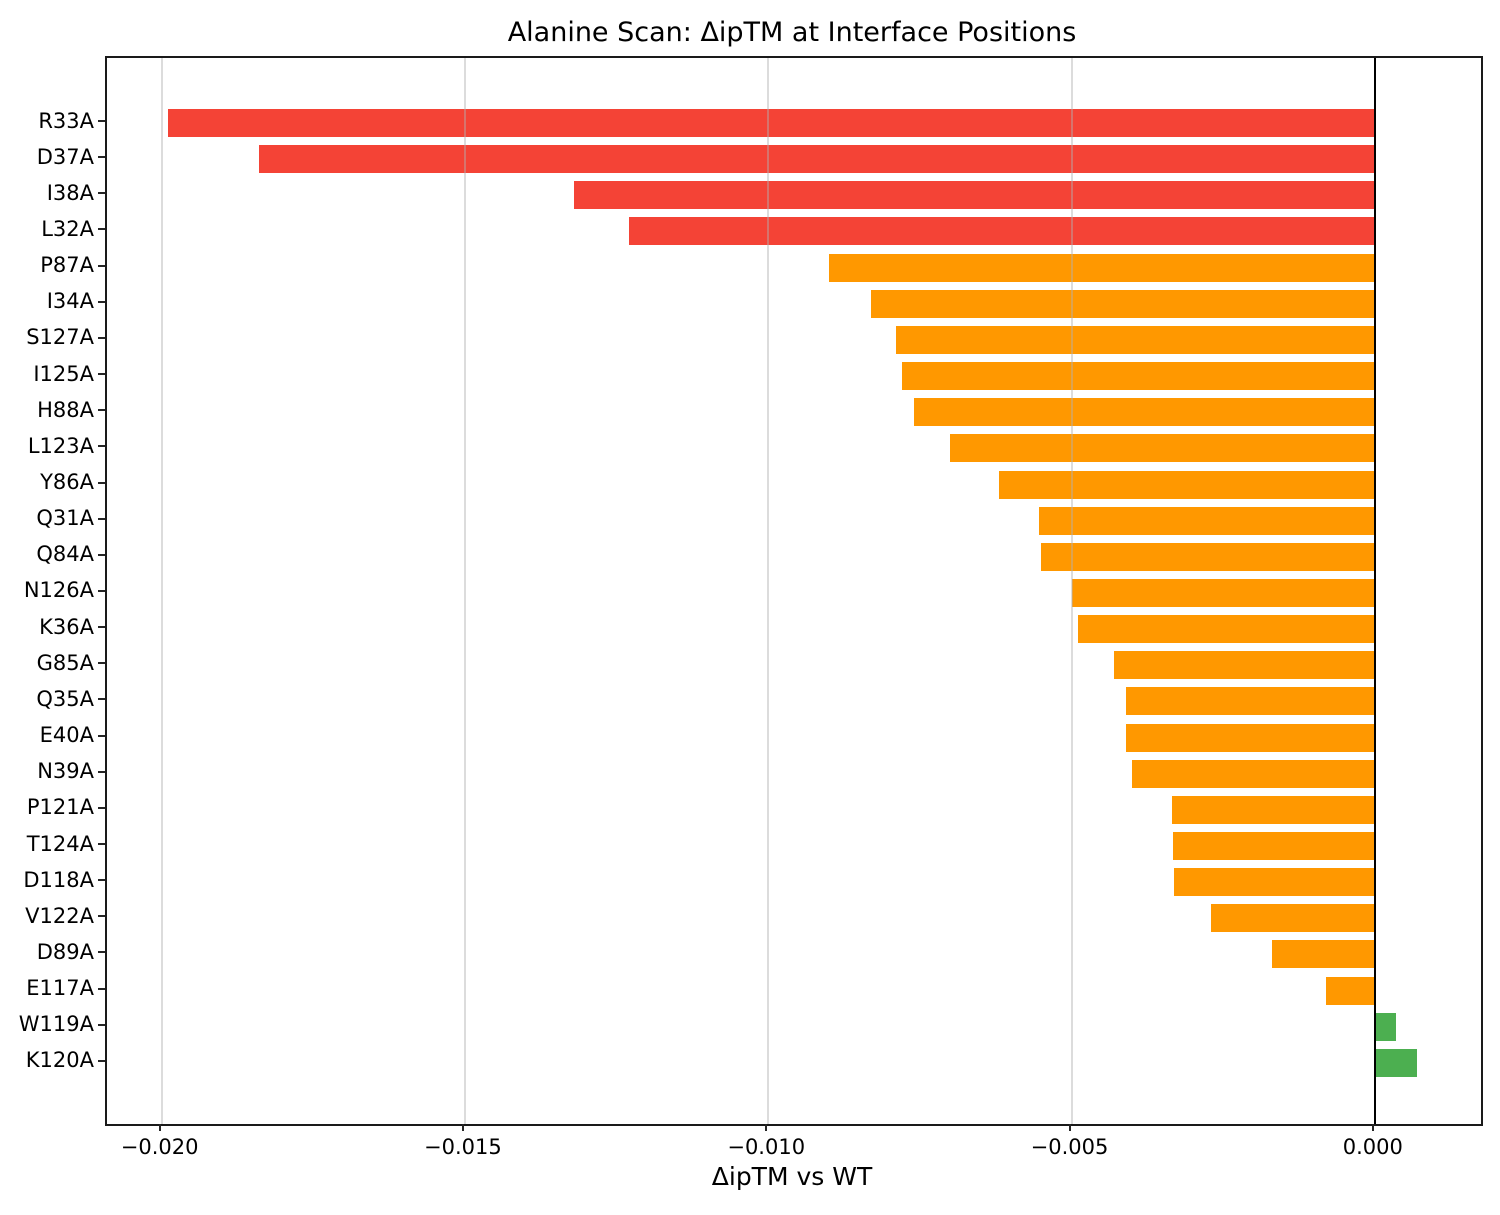  Describe the element at coordinates (1069, 1127) in the screenshot. I see `x-tick-mark-−0.005` at that location.